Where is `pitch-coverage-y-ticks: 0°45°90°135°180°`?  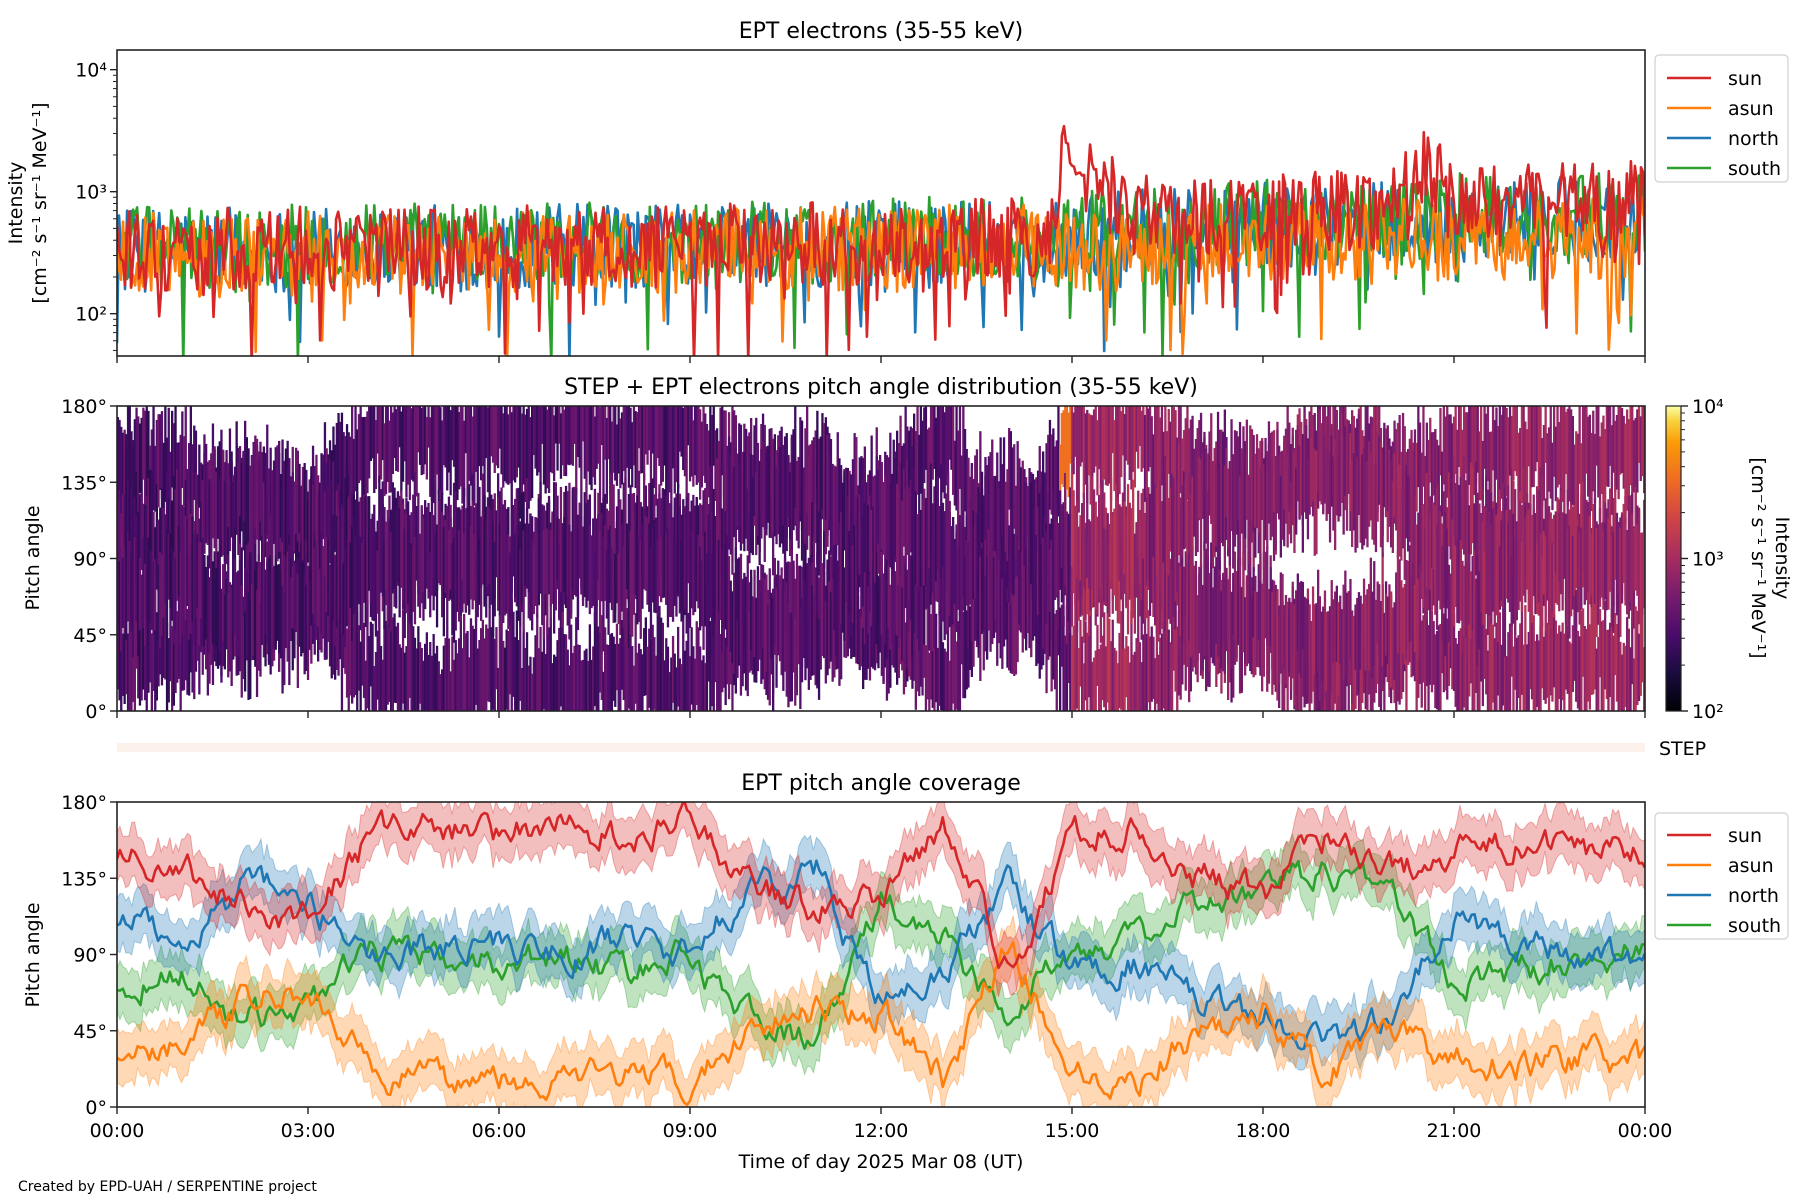
pitch-coverage-y-ticks: 0°45°90°135°180° is located at coordinates (89, 955).